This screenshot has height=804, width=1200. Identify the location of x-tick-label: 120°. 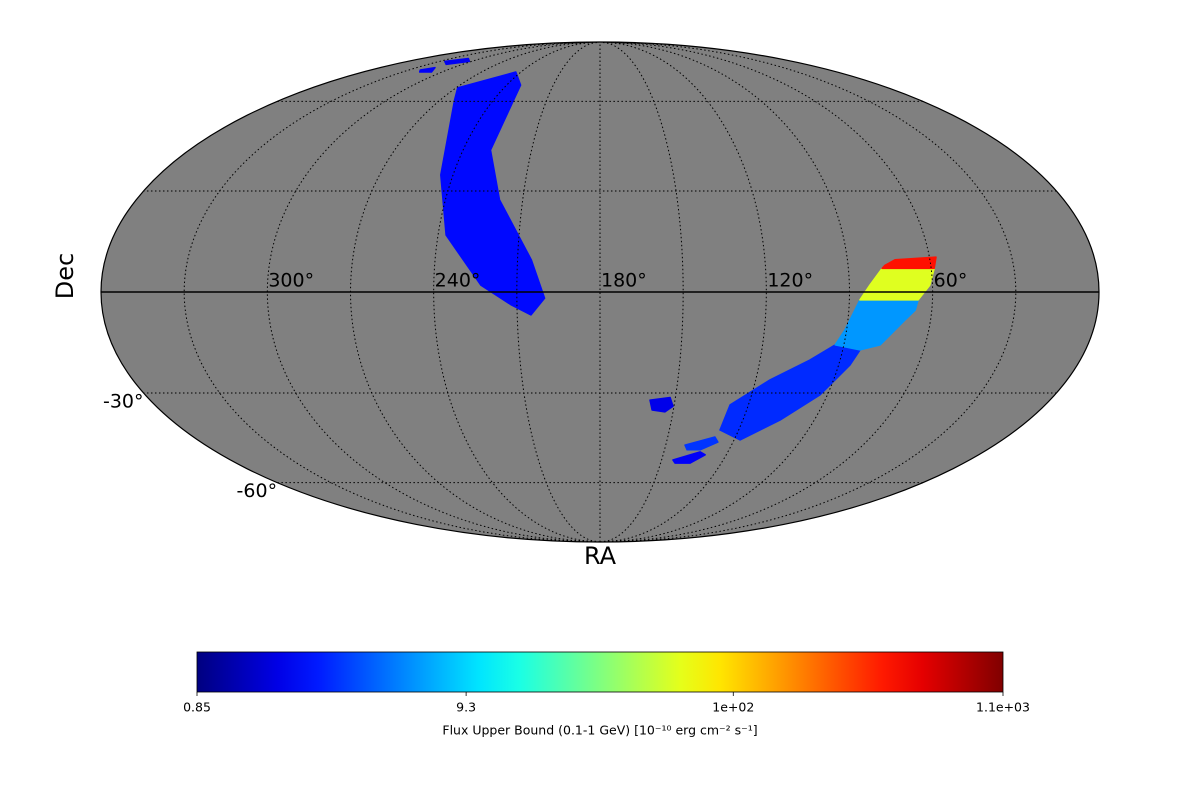
(790, 281).